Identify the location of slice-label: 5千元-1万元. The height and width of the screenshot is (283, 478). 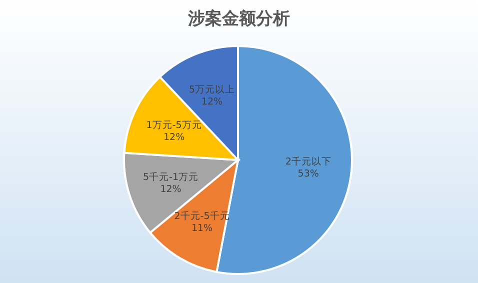
(171, 176).